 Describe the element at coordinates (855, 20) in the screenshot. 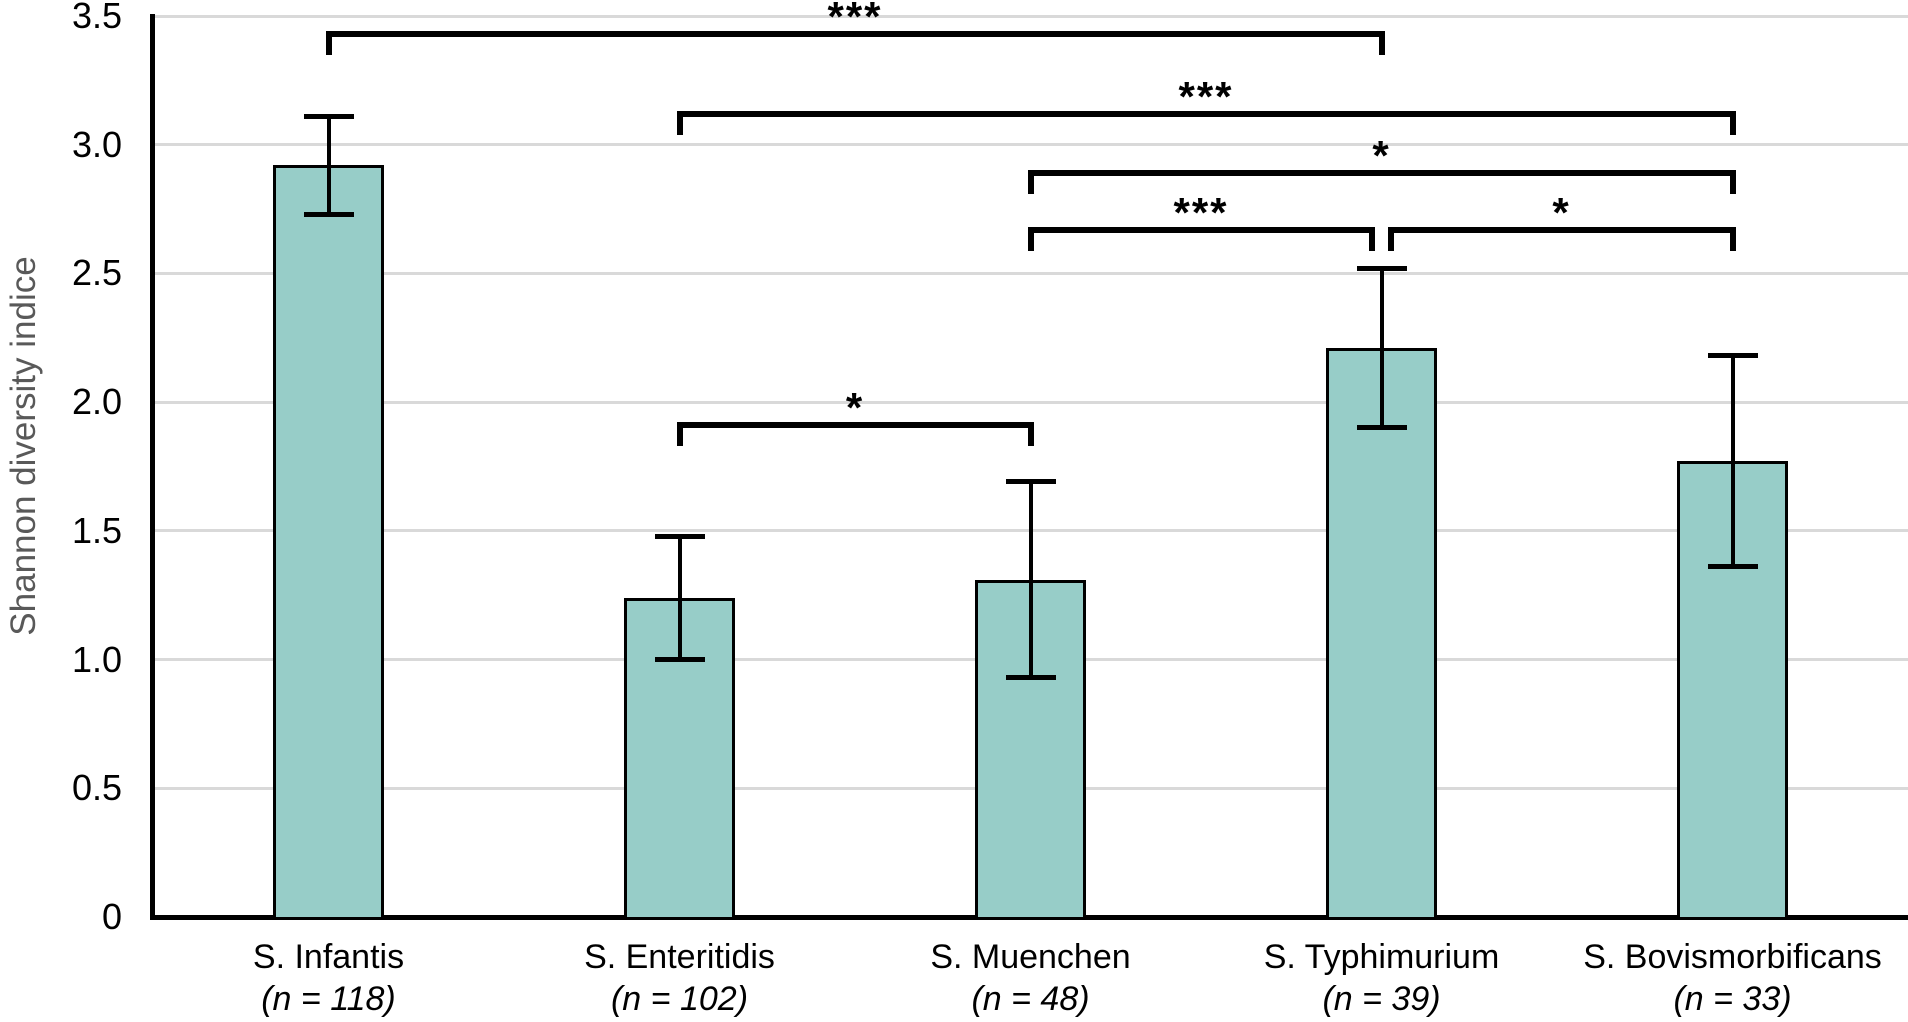

I see `significance-stars-0: ***` at that location.